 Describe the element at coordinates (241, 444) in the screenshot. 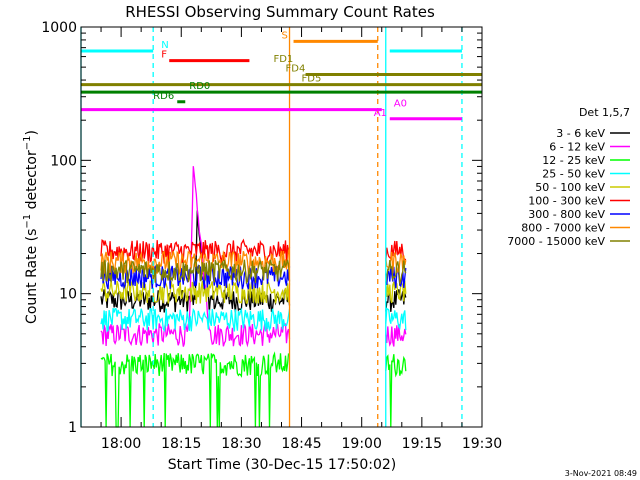

I see `x-tick-label-2: 18:30` at that location.